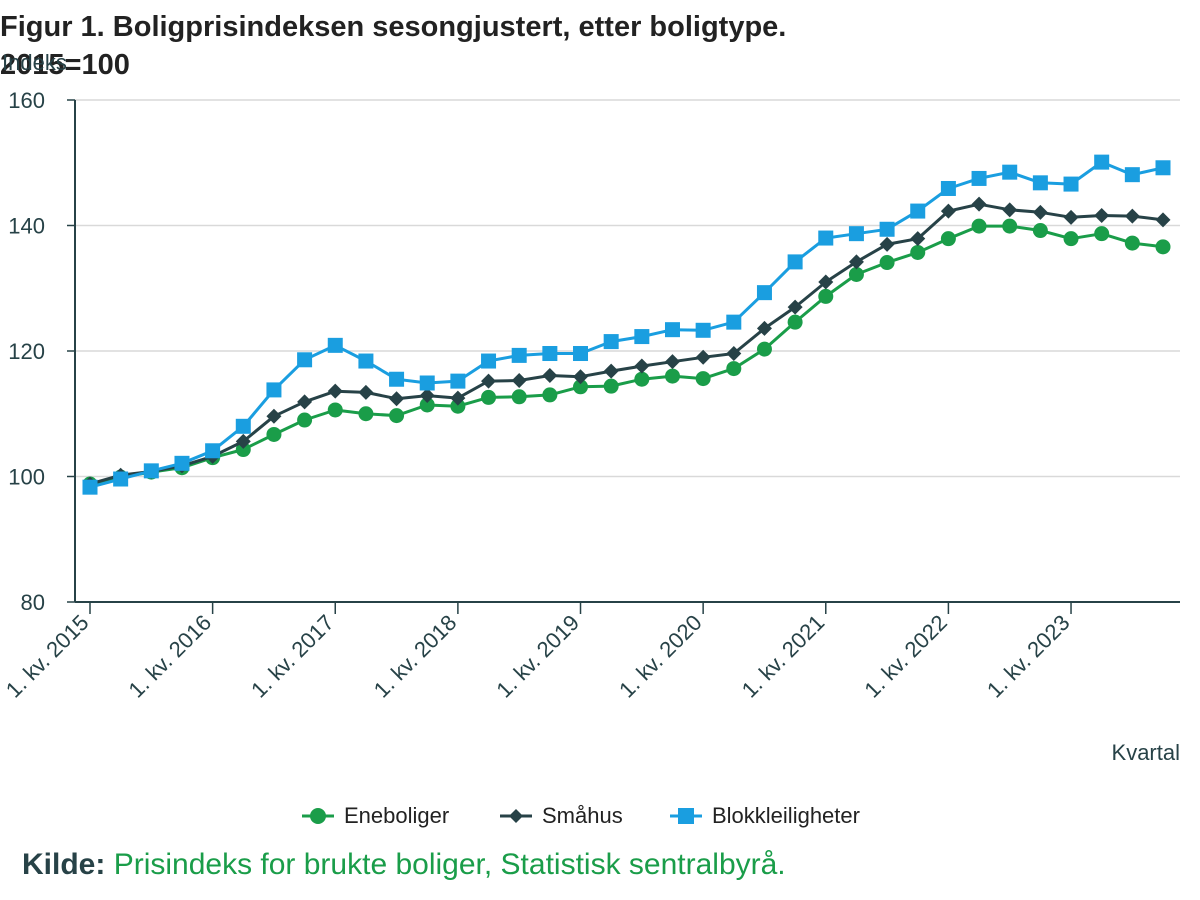  Describe the element at coordinates (582, 815) in the screenshot. I see `legend-label-smahus: Småhus` at that location.